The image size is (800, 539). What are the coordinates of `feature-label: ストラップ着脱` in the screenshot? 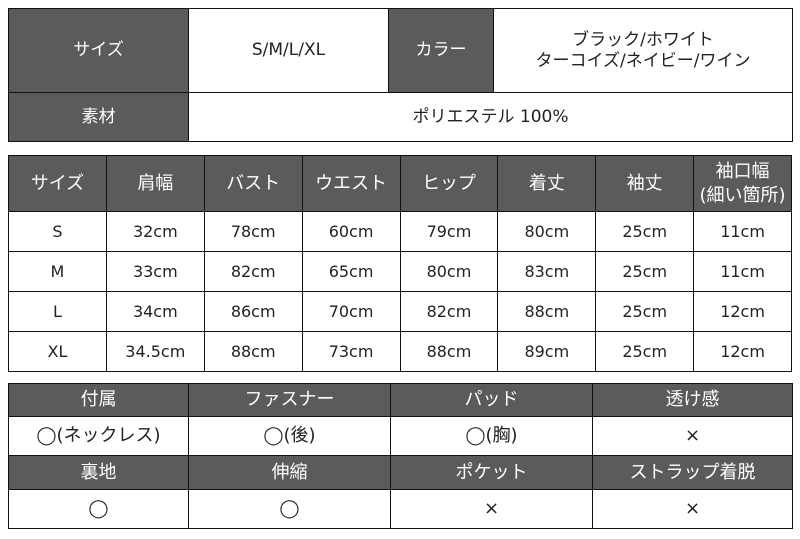 It's located at (692, 472).